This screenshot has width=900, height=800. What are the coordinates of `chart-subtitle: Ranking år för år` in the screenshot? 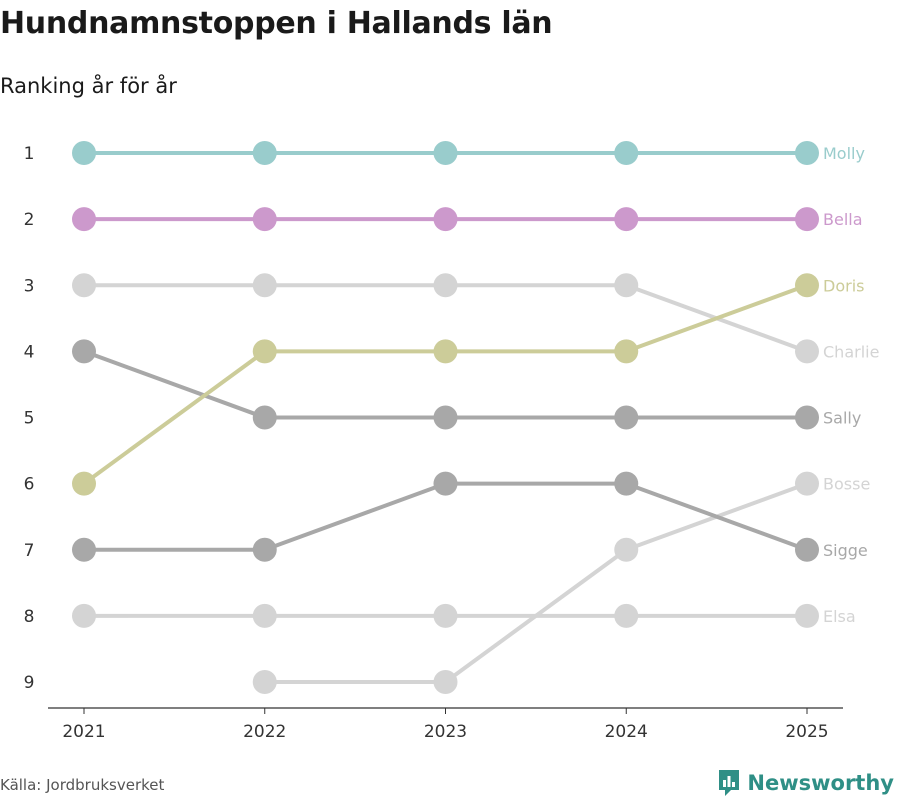 It's located at (88, 86).